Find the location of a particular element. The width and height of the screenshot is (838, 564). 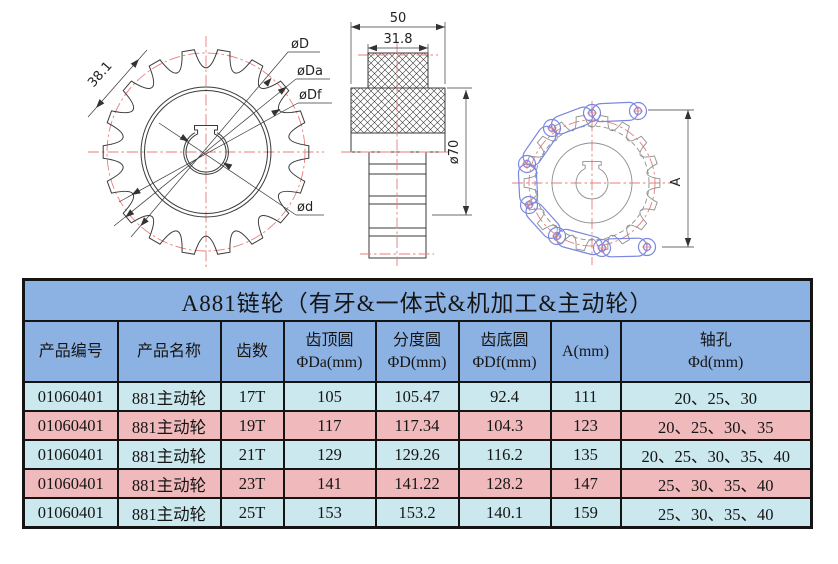

table-cell: 92.4 is located at coordinates (504, 396).